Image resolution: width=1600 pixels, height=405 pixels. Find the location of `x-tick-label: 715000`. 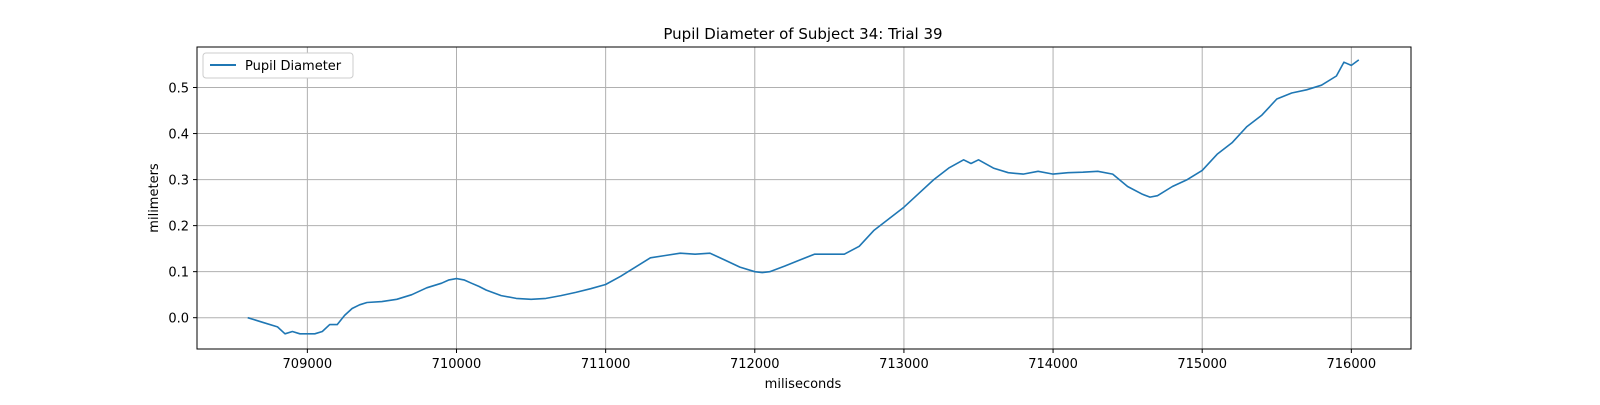

x-tick-label: 715000 is located at coordinates (1202, 364).